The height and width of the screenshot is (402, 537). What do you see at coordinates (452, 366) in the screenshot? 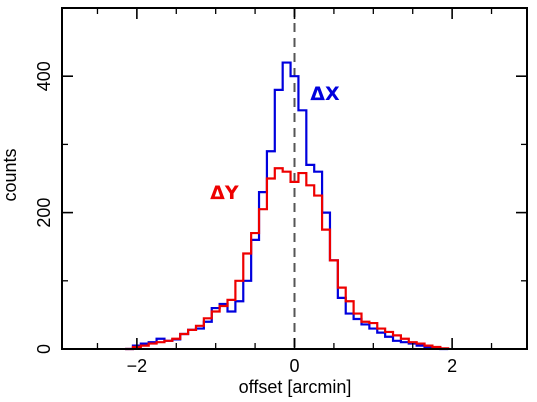
I see `x-tick-label: 2` at bounding box center [452, 366].